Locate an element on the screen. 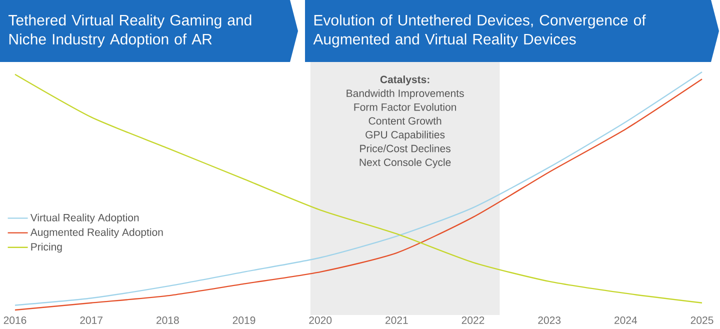 This screenshot has width=720, height=329. annotation: GPU Capabilities is located at coordinates (405, 135).